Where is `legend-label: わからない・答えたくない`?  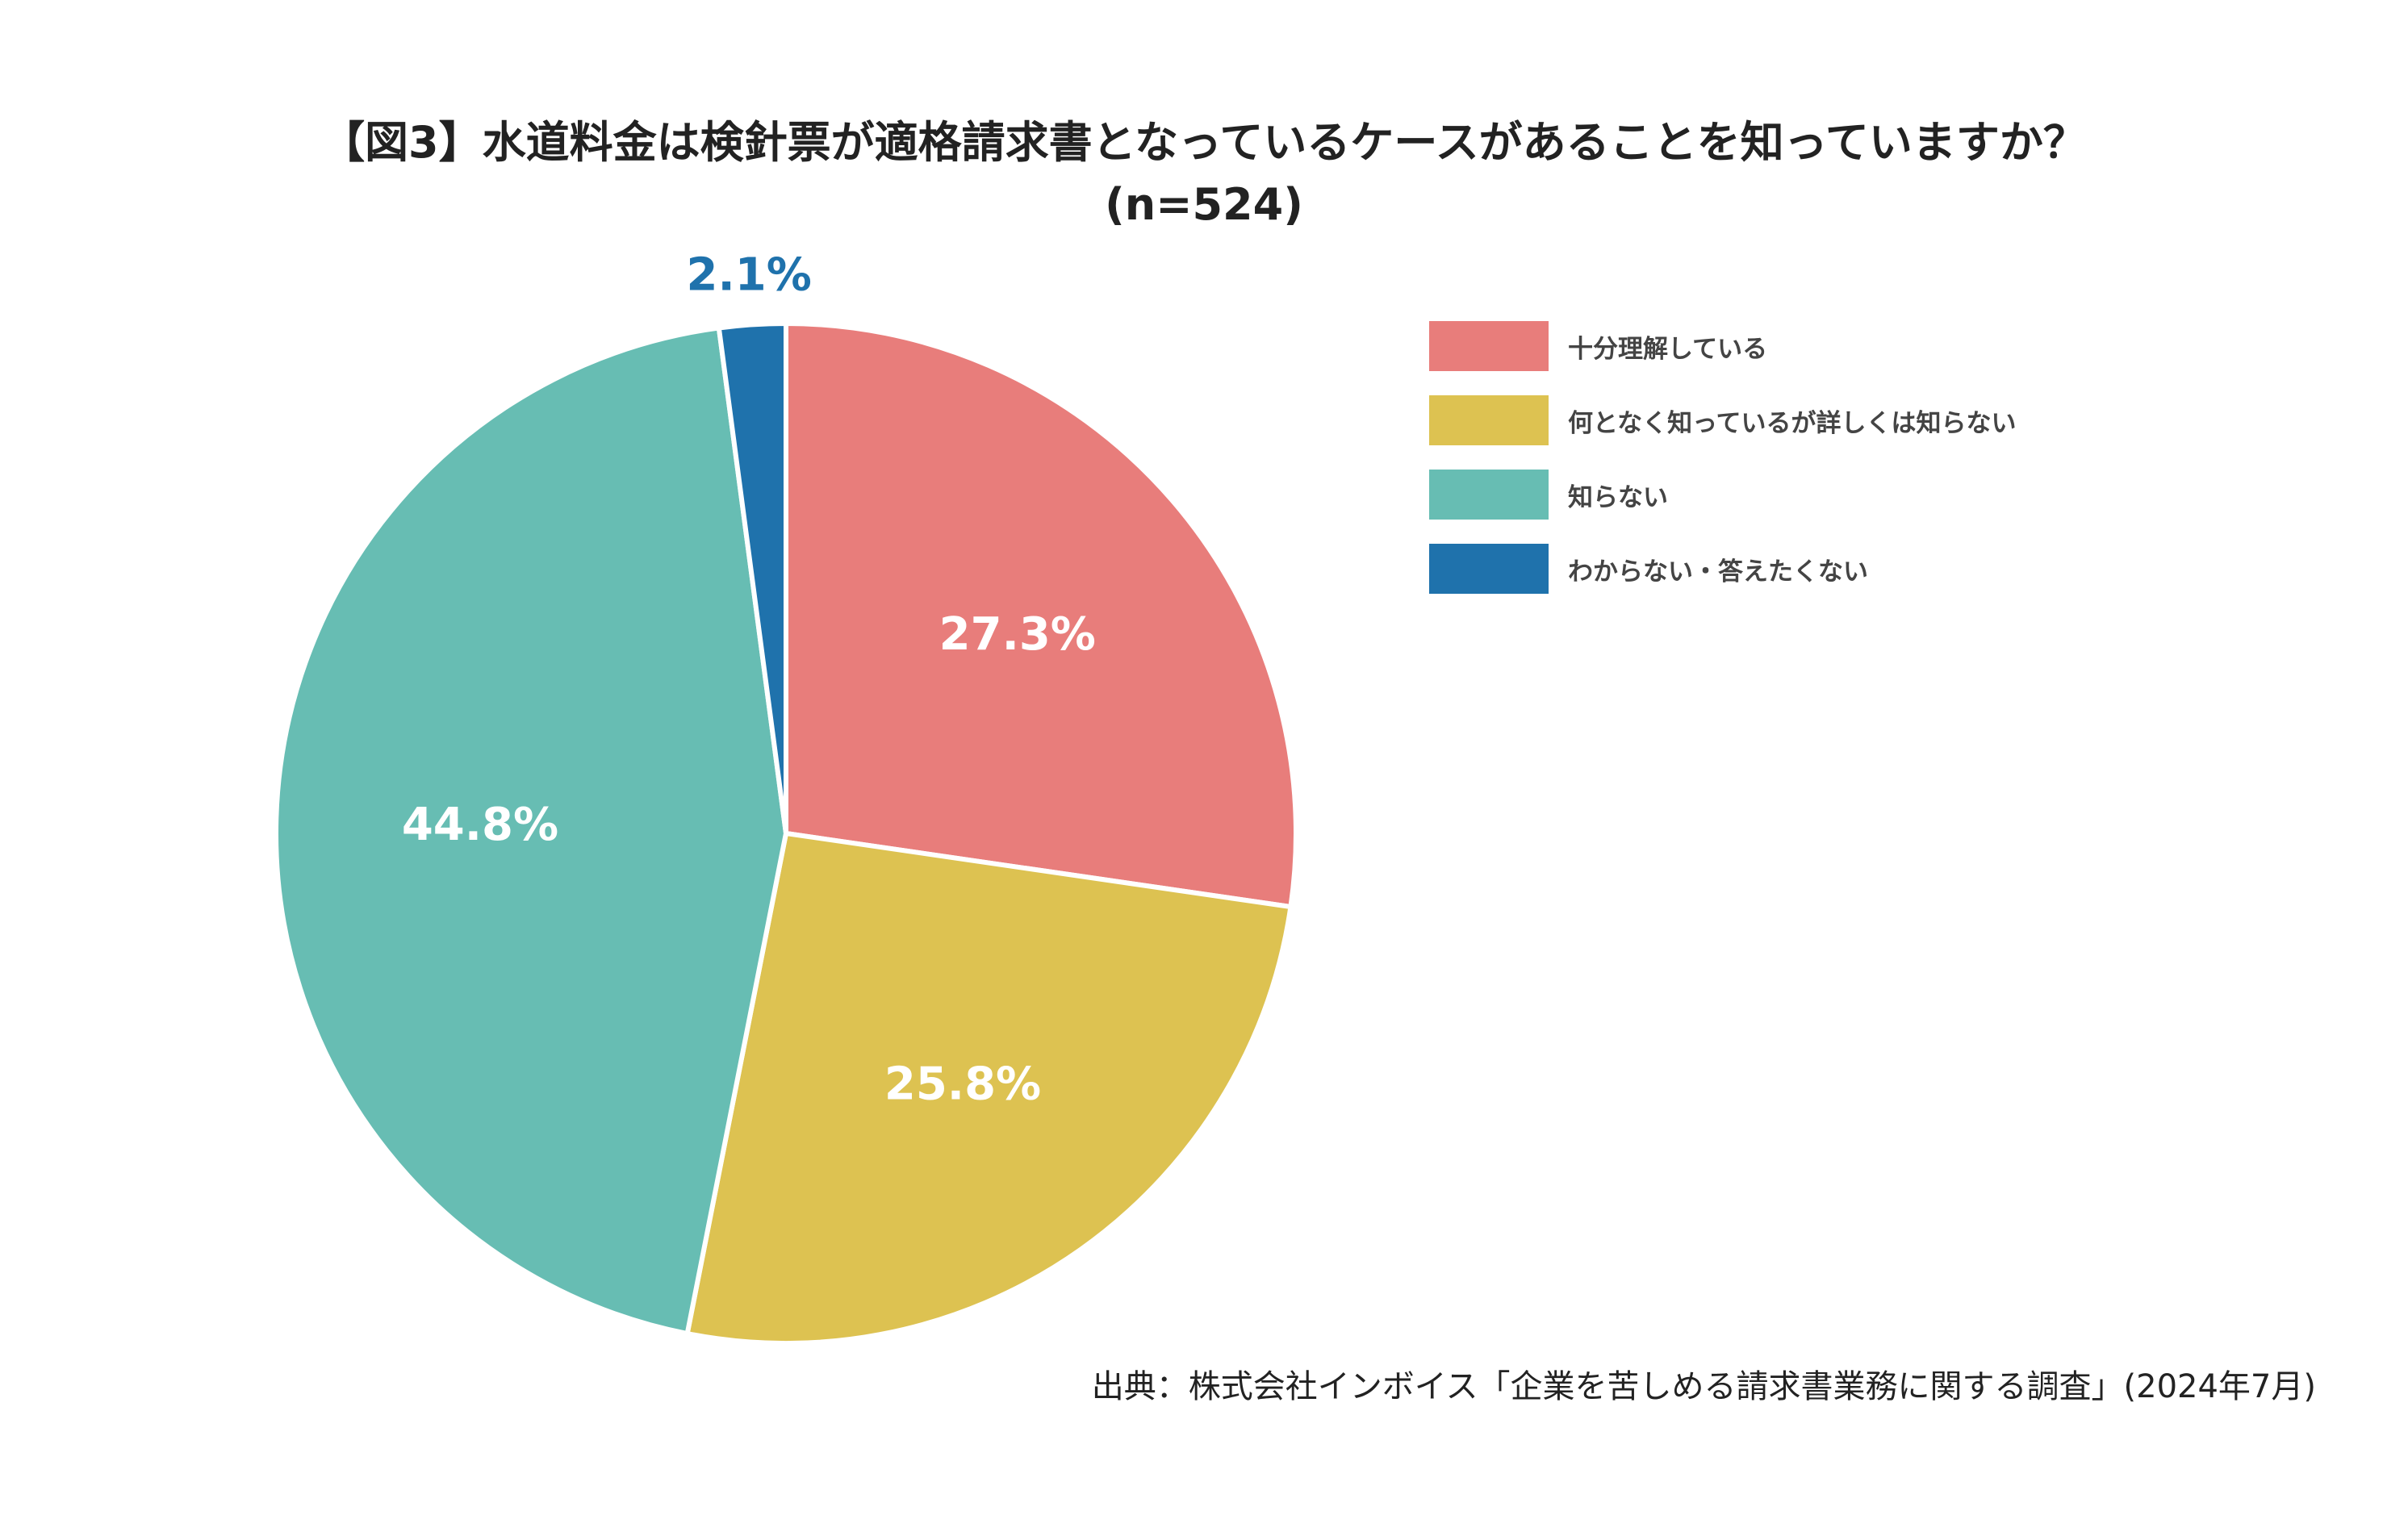
legend-label: わからない・答えたくない is located at coordinates (1718, 572).